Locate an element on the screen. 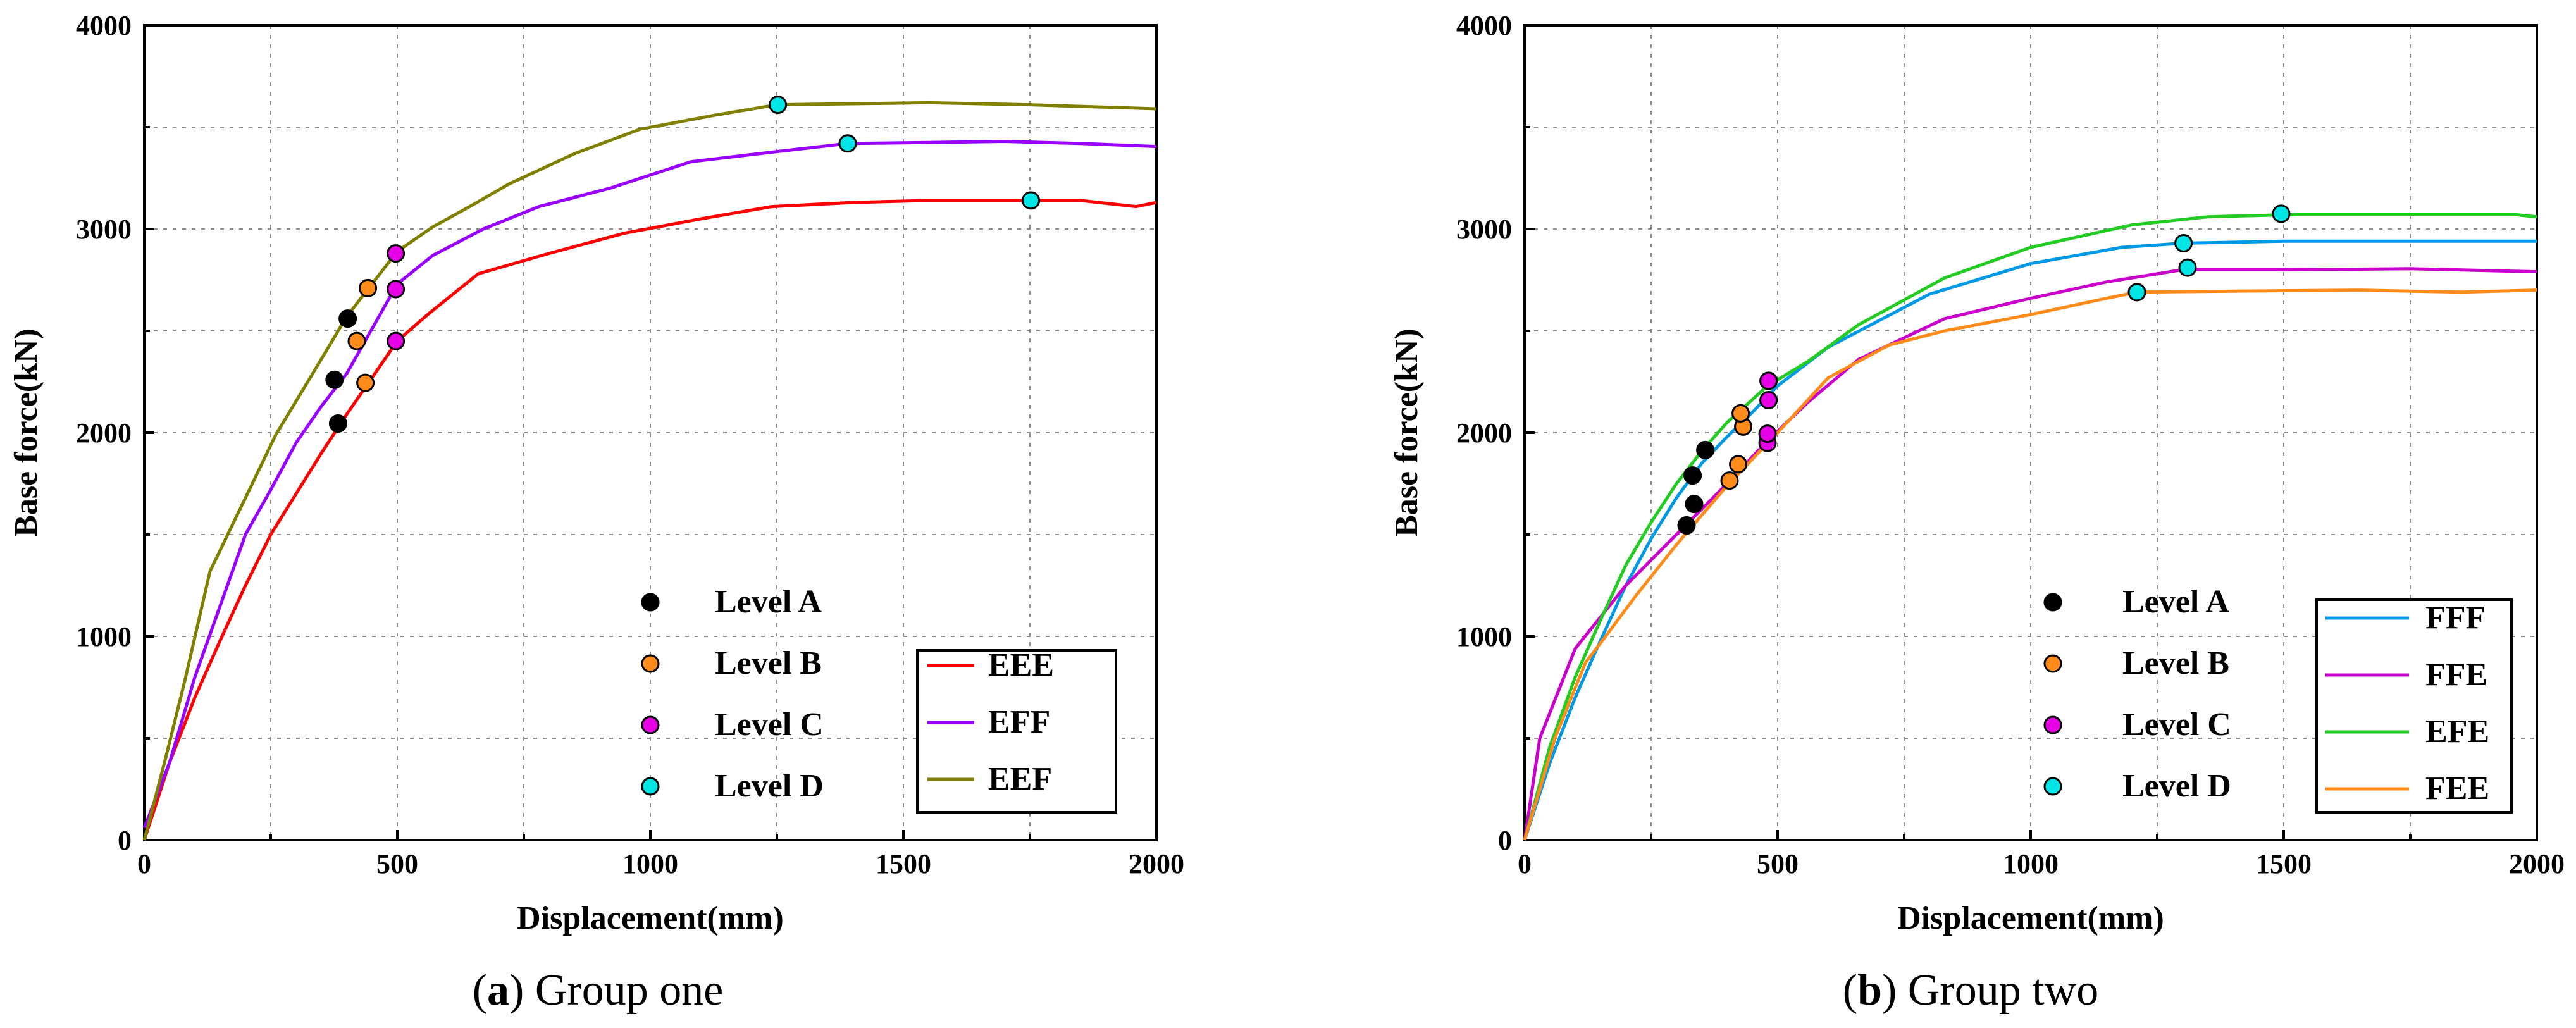 The image size is (2576, 1028). legend-series-label: FFE is located at coordinates (2456, 675).